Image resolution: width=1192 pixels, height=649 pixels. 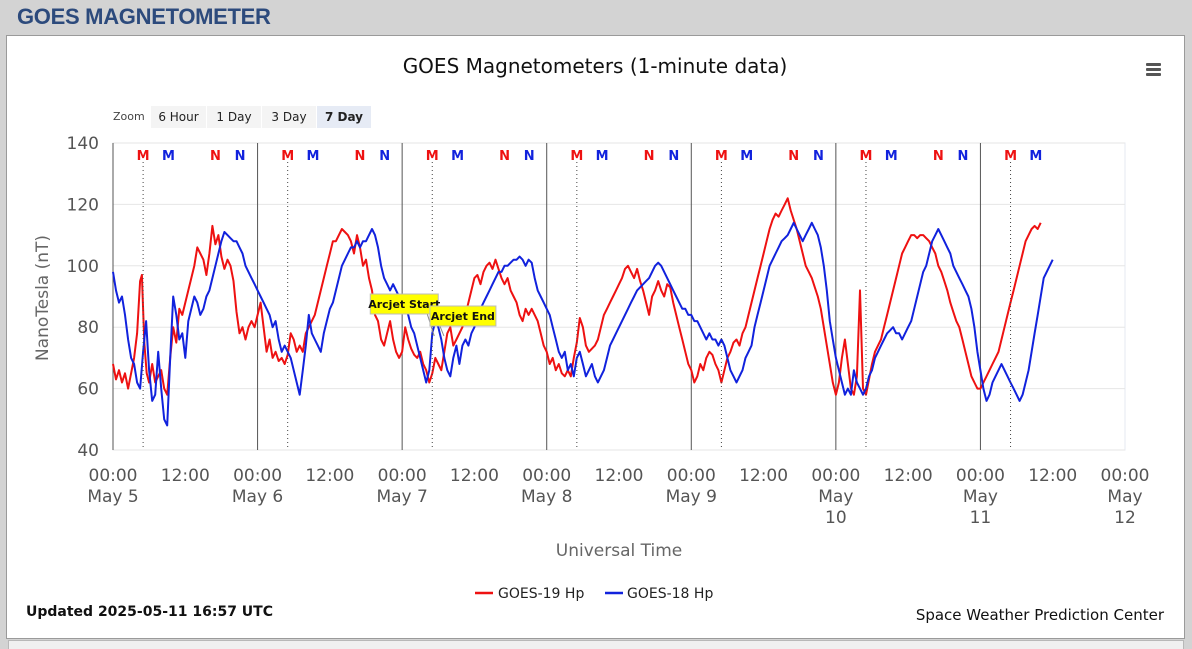 What do you see at coordinates (1154, 71) in the screenshot?
I see `chart-menu-icon` at bounding box center [1154, 71].